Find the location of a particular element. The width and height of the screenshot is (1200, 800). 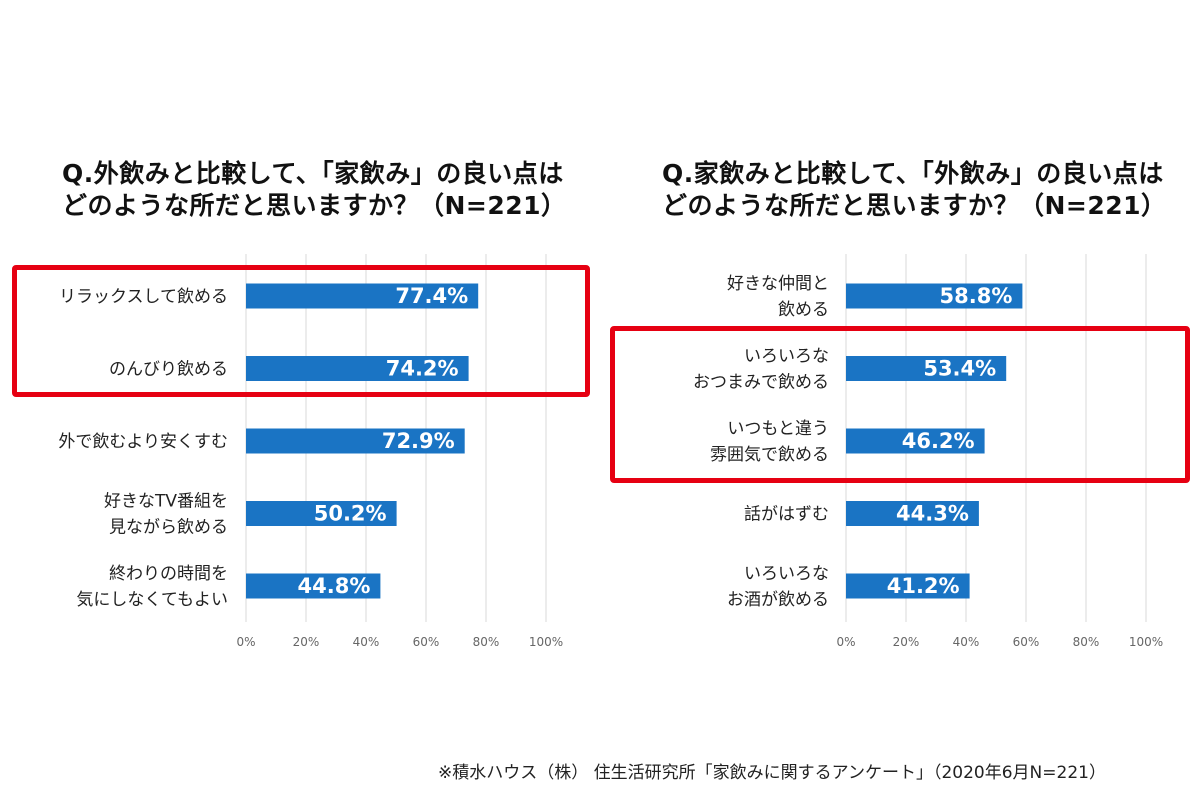

left-x-tick-label: 0% is located at coordinates (245, 642).